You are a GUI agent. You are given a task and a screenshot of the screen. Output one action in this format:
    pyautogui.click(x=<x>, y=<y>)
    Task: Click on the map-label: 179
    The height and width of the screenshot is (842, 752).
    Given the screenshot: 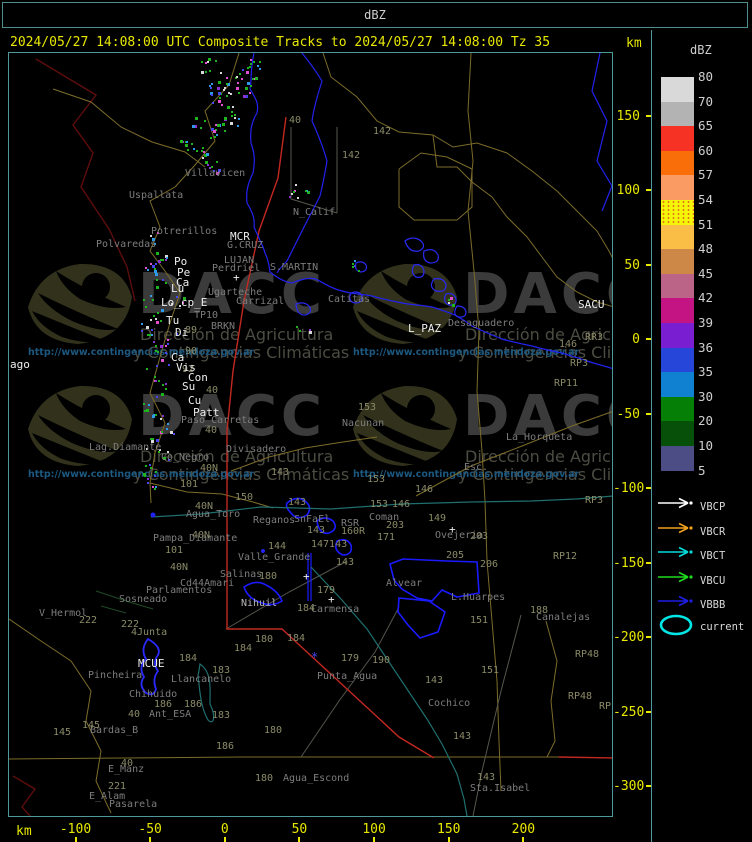 What is the action you would take?
    pyautogui.click(x=326, y=590)
    